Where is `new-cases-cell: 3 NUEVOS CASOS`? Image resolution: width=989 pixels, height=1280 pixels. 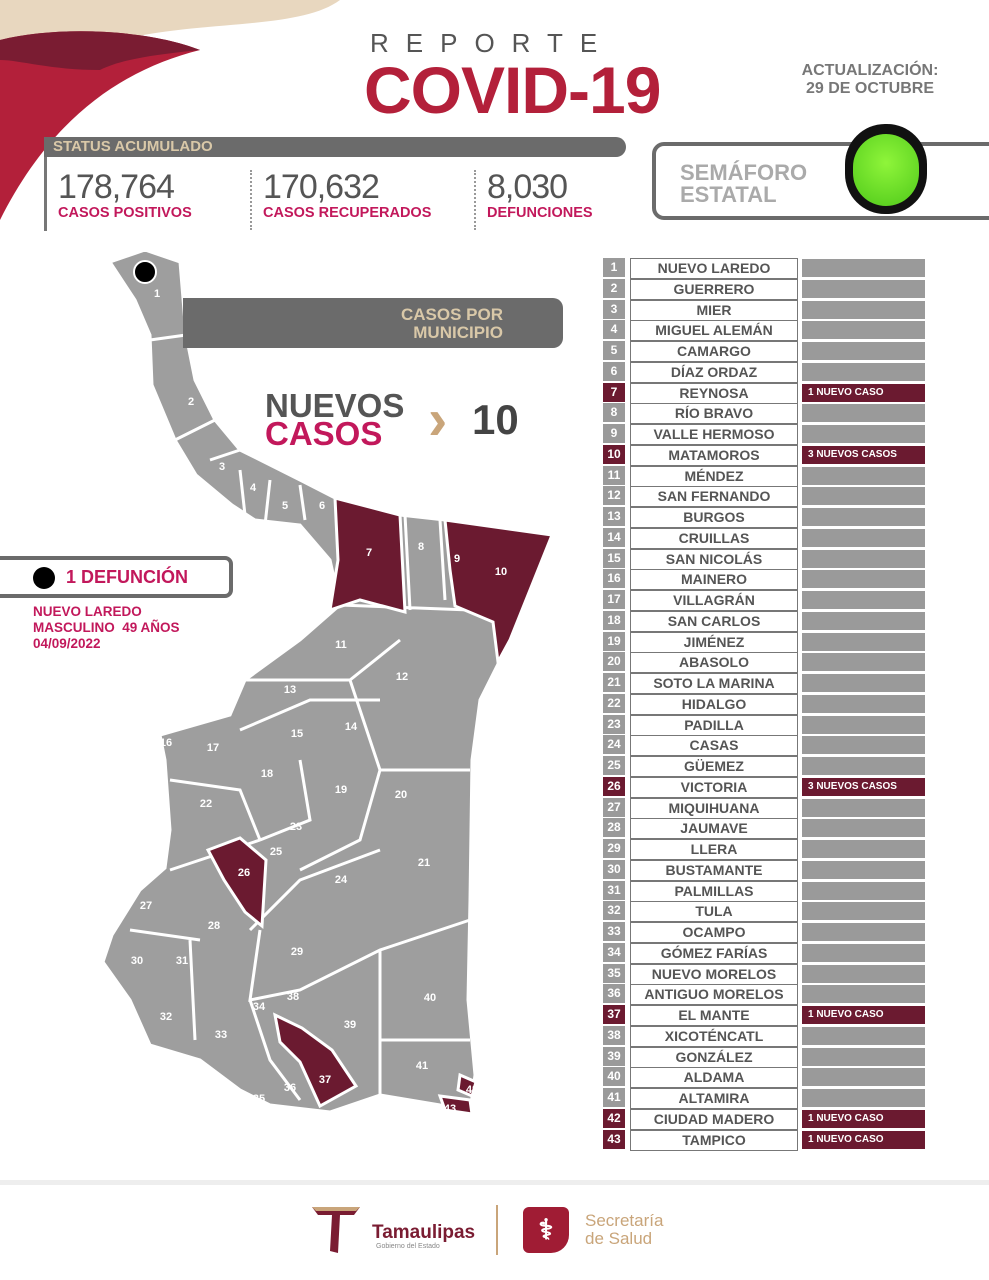
new-cases-cell: 3 NUEVOS CASOS is located at coordinates (863, 454).